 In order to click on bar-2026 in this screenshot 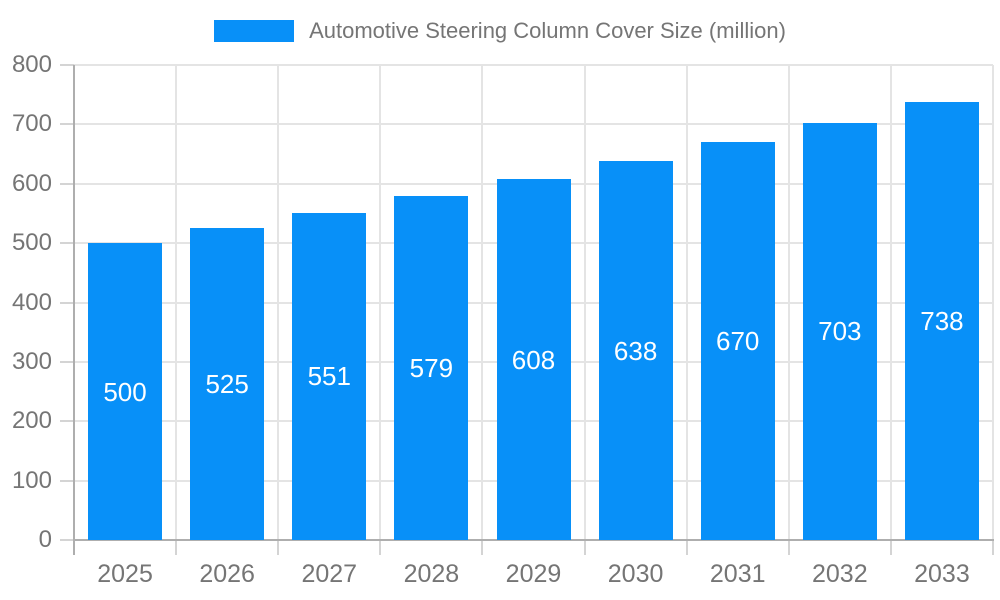, I will do `click(227, 384)`.